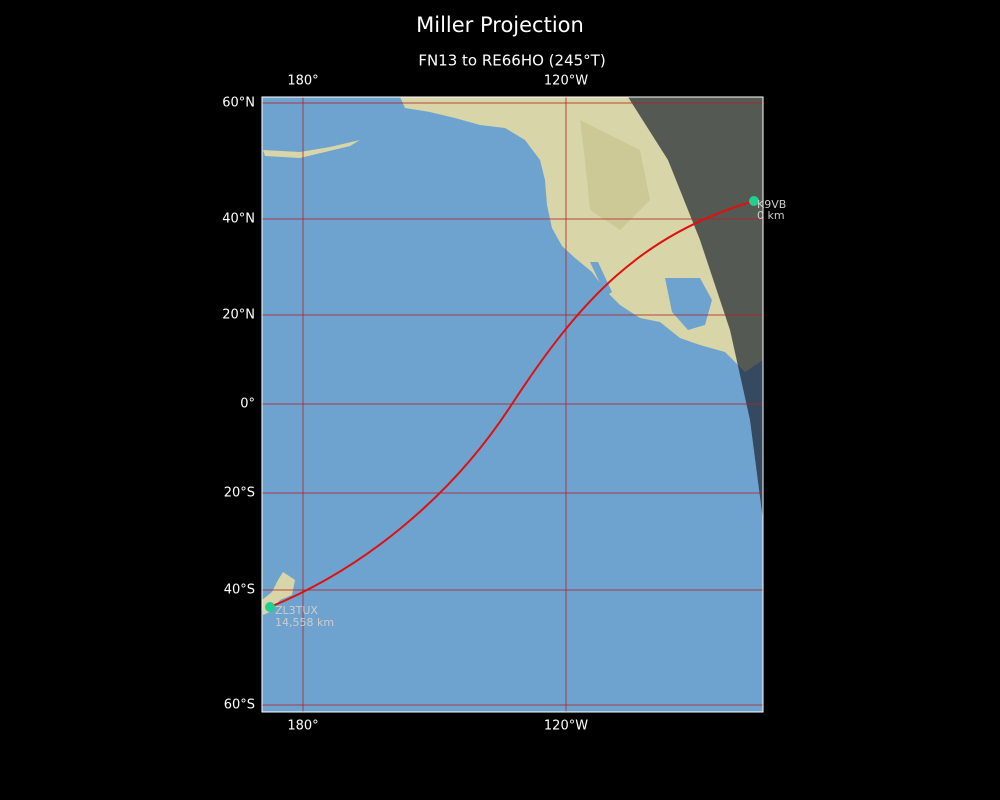 The height and width of the screenshot is (800, 1000). I want to click on plains, so click(615, 175).